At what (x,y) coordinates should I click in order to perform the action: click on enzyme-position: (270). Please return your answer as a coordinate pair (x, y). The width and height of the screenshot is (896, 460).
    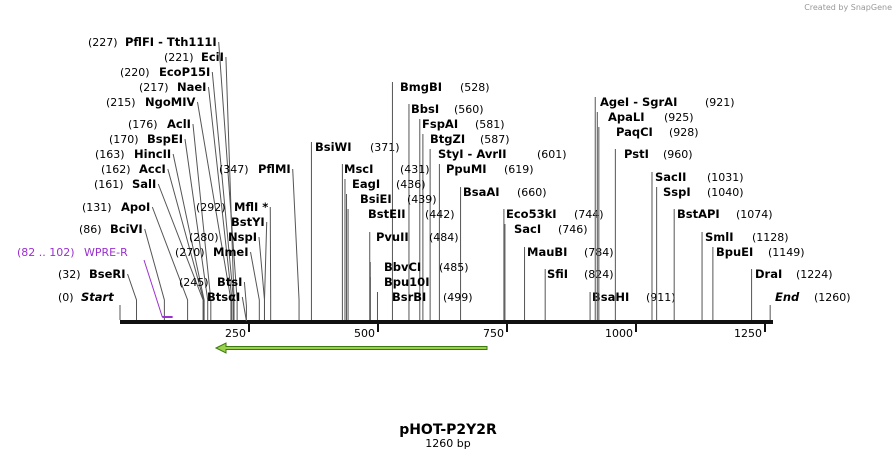
    Looking at the image, I should click on (190, 252).